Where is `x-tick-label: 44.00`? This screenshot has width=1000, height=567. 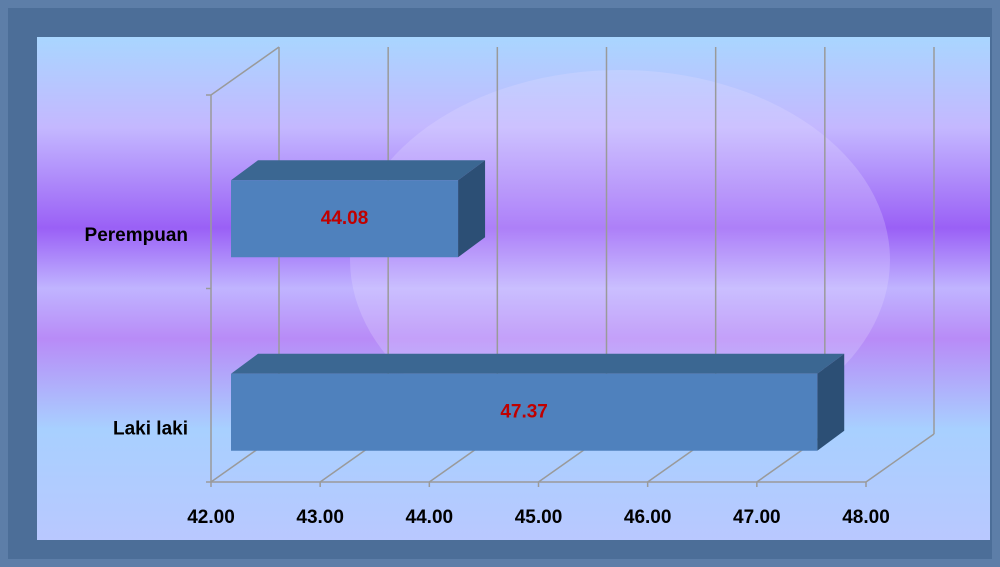
x-tick-label: 44.00 is located at coordinates (430, 517).